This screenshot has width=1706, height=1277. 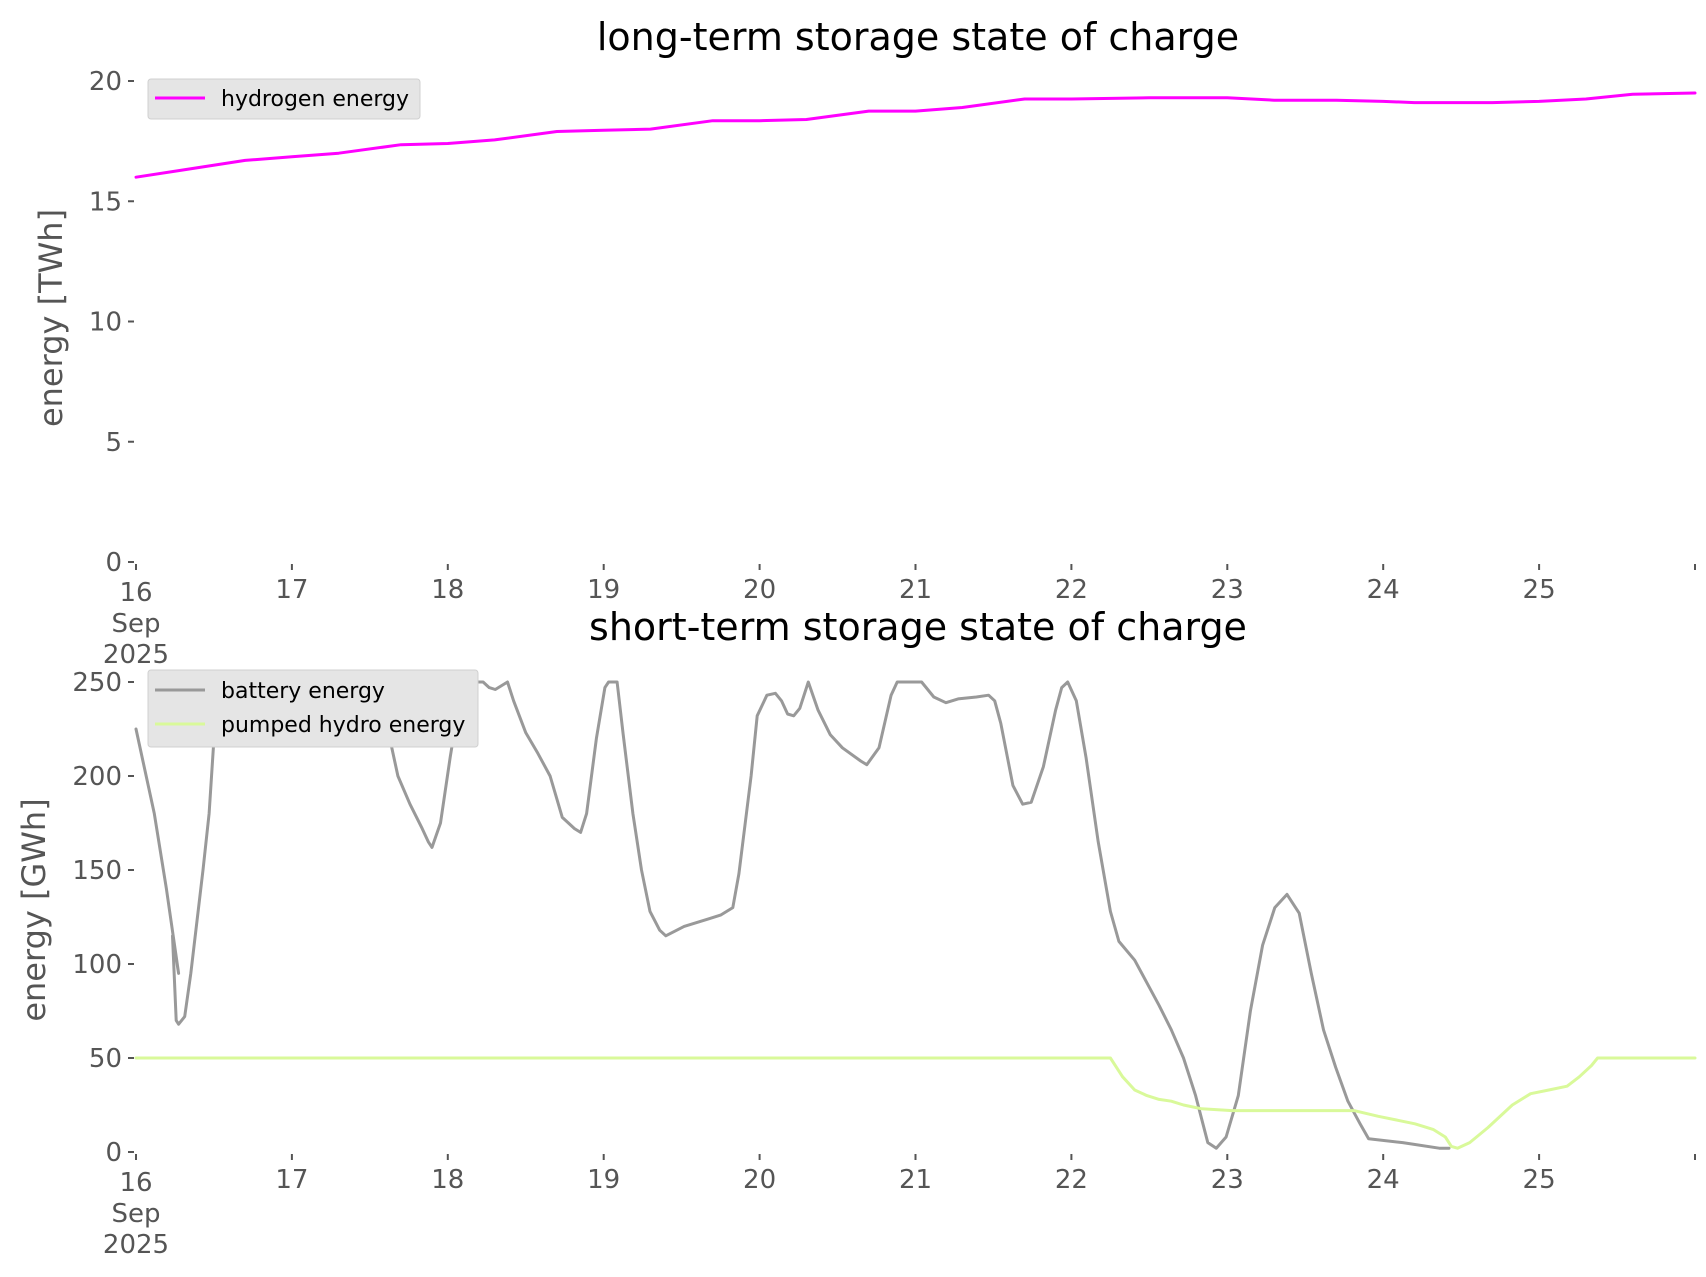 I want to click on y-ticks: 0 50 100 150 200 250, so click(x=103, y=918).